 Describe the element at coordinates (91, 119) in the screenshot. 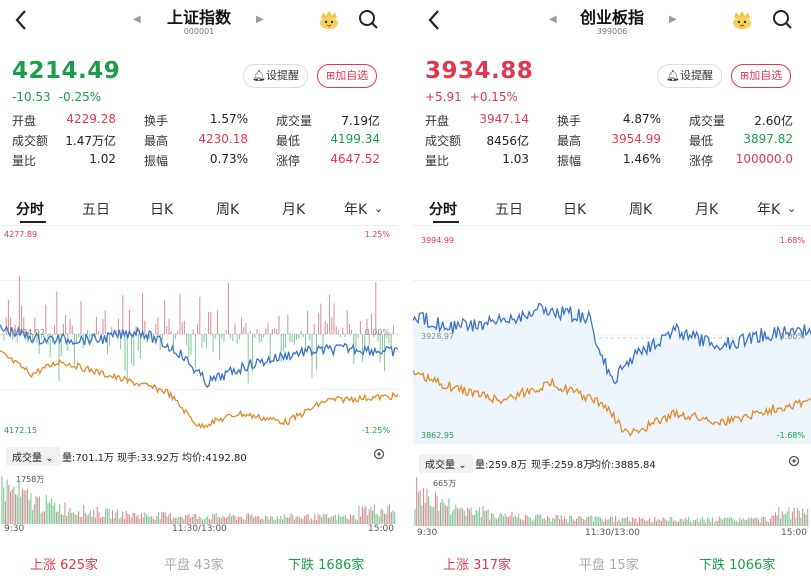

I see `stat-value: 4229.28` at that location.